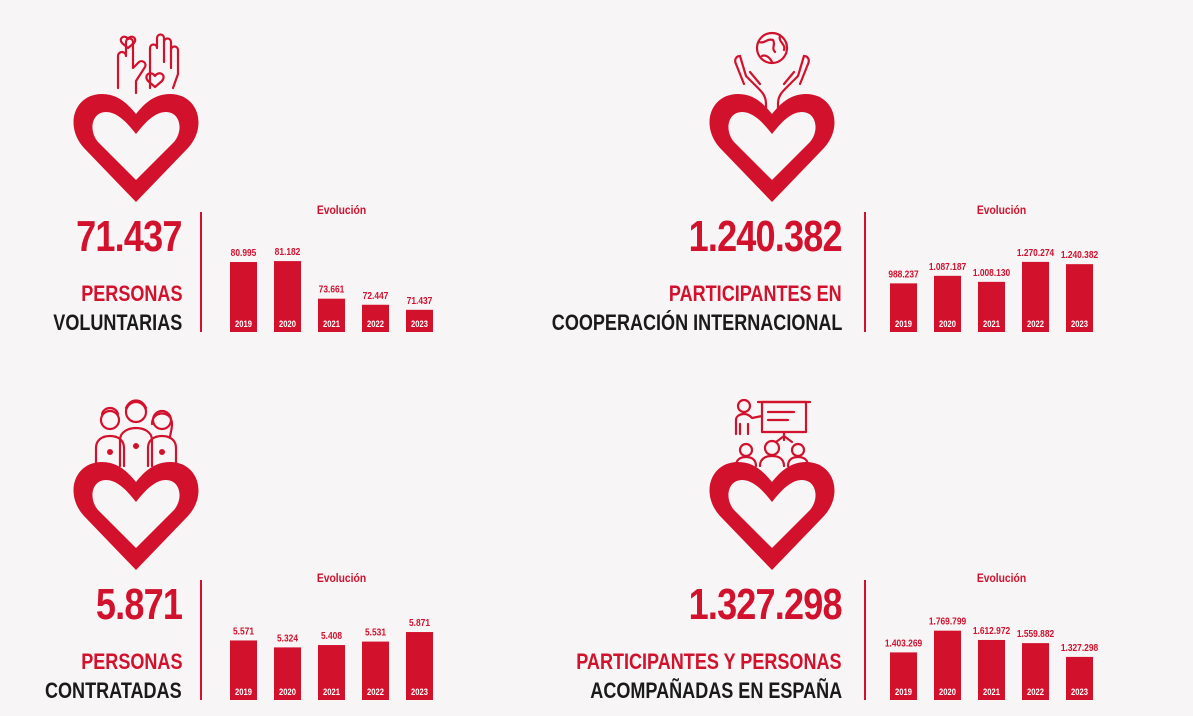 This screenshot has width=1193, height=716. What do you see at coordinates (991, 631) in the screenshot?
I see `chart-value-label: 1.612.972` at bounding box center [991, 631].